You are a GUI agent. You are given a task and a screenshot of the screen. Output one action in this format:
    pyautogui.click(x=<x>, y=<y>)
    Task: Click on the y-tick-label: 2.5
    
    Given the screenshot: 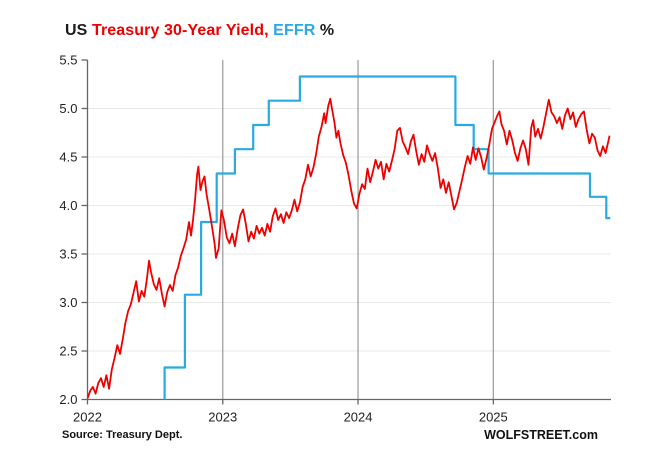 What is the action you would take?
    pyautogui.click(x=68, y=351)
    